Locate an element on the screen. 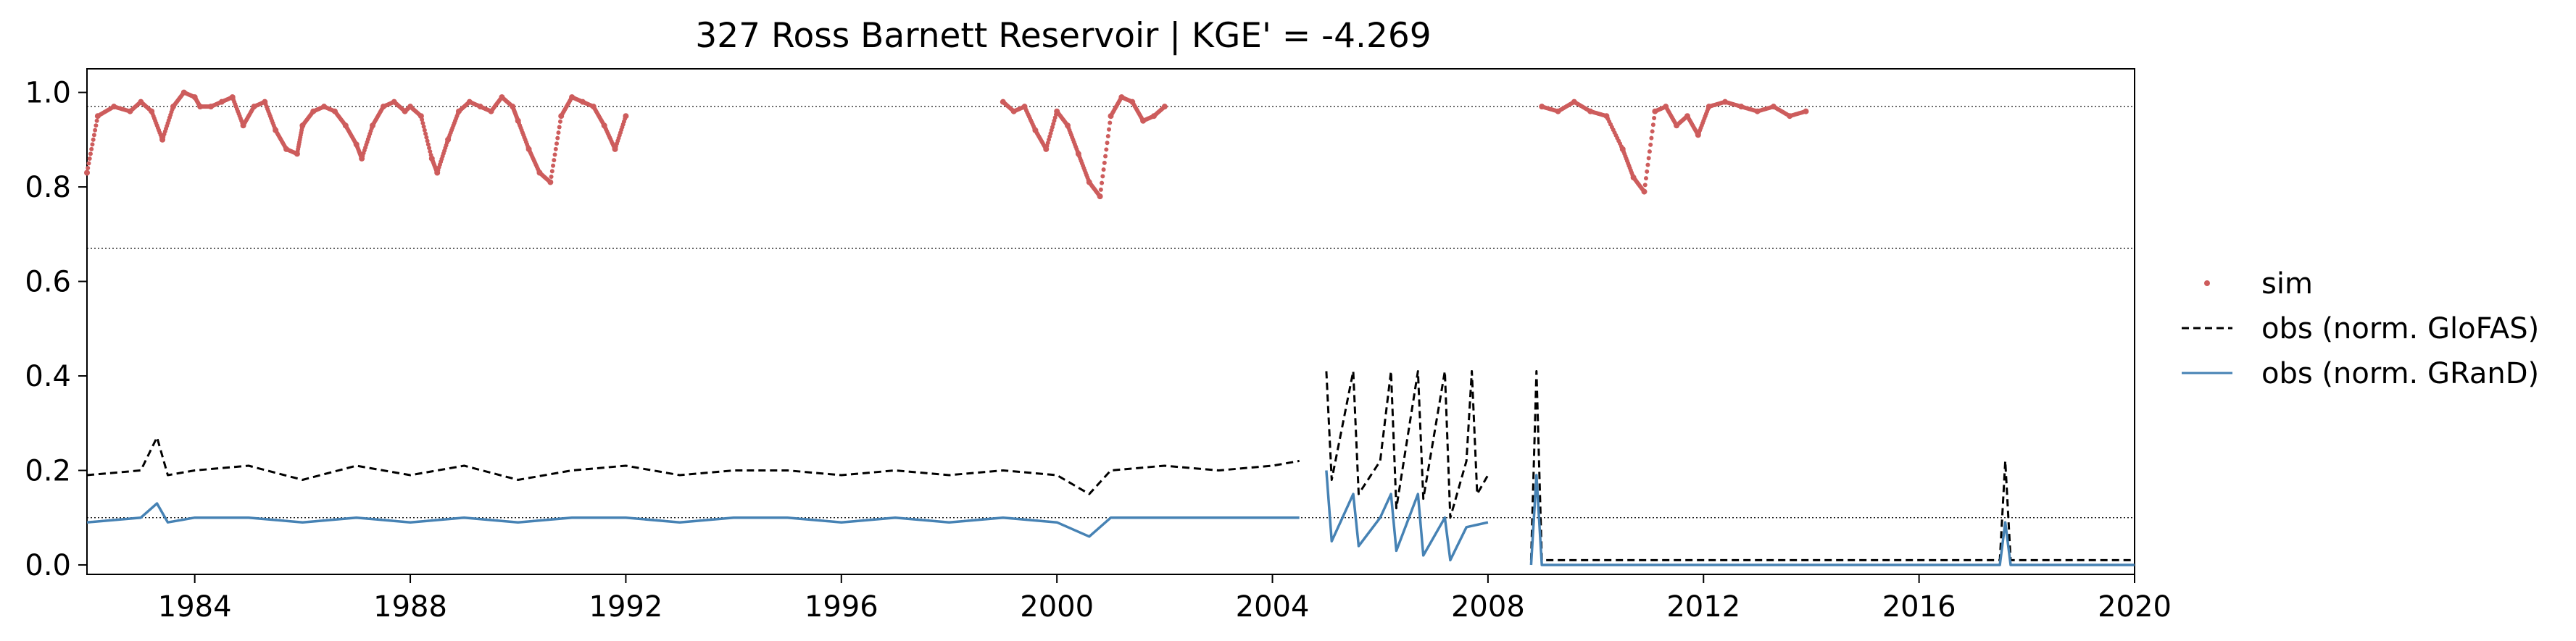  series-solid is located at coordinates (1110, 518).